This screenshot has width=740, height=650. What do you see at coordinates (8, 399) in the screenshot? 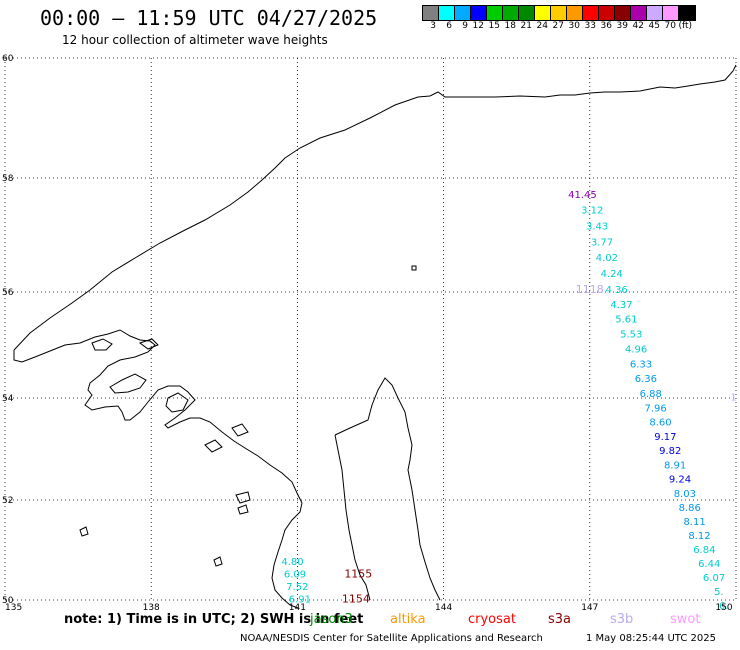
I see `lat-tick-label: 54` at bounding box center [8, 399].